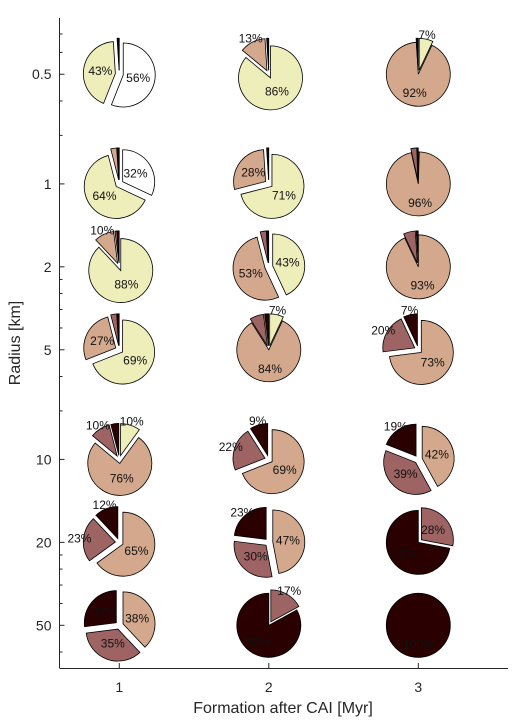 The width and height of the screenshot is (517, 723). I want to click on slice-label: 19%, so click(396, 426).